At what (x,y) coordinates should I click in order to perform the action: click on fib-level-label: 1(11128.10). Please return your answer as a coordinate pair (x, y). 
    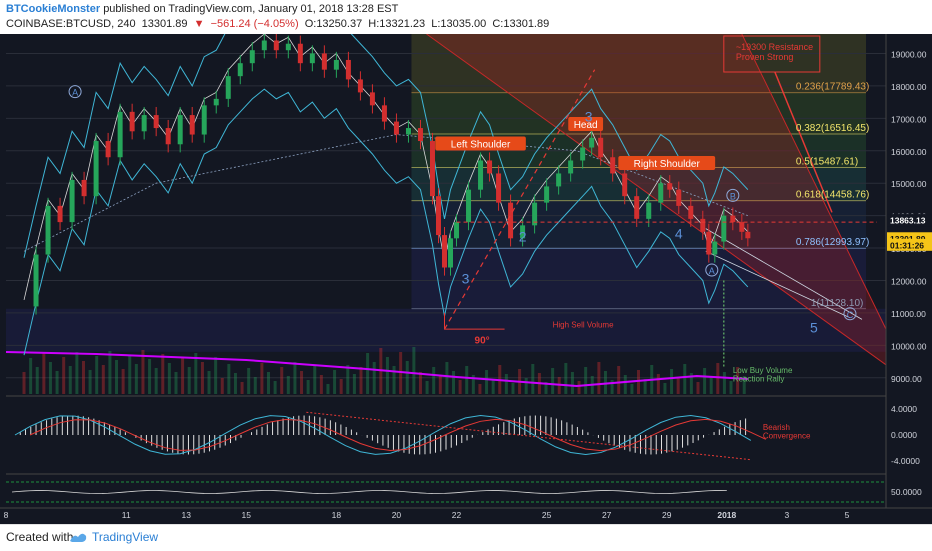
    Looking at the image, I should click on (837, 303).